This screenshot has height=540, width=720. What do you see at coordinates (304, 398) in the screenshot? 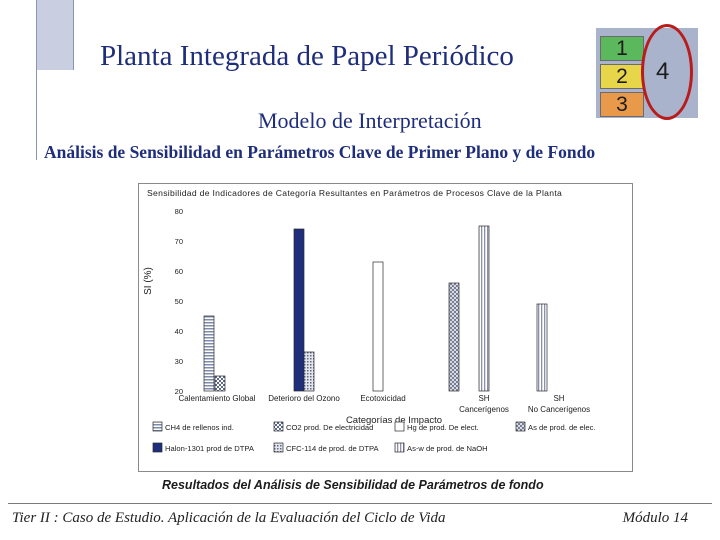
I see `x-tick-label: Deterioro del Ozono` at bounding box center [304, 398].